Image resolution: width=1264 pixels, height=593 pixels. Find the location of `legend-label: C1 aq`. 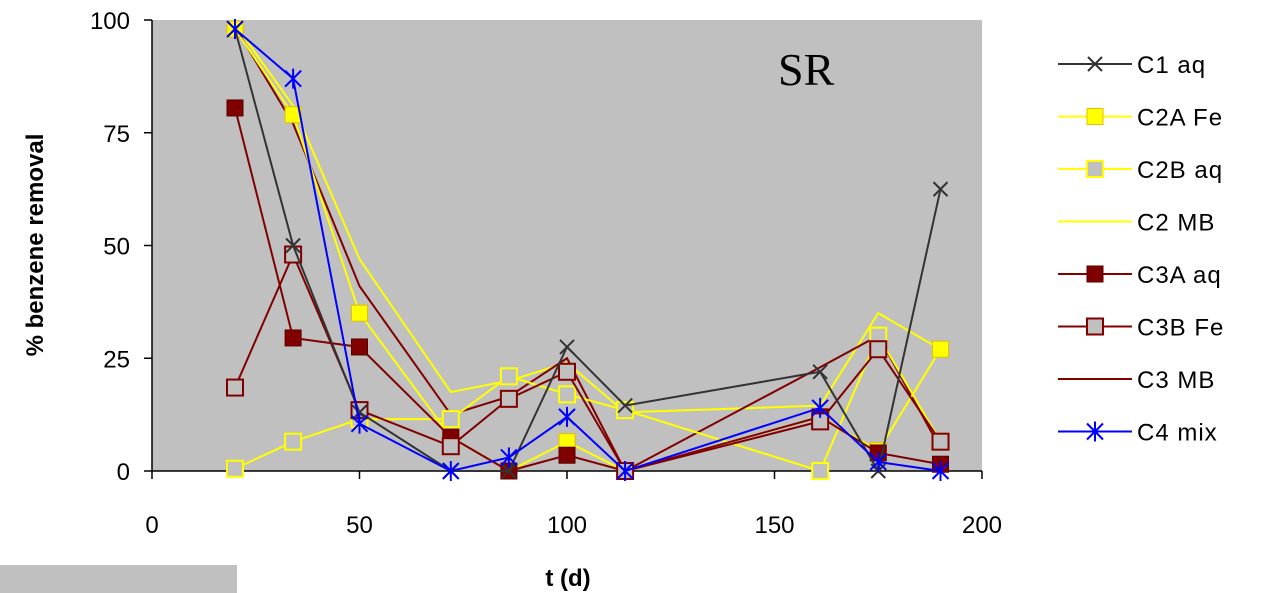

legend-label: C1 aq is located at coordinates (1171, 65).